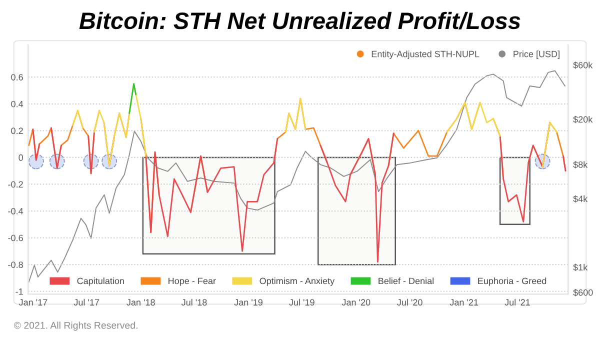 This screenshot has width=600, height=338. Describe the element at coordinates (140, 302) in the screenshot. I see `x-tick-label: Jan '18` at that location.